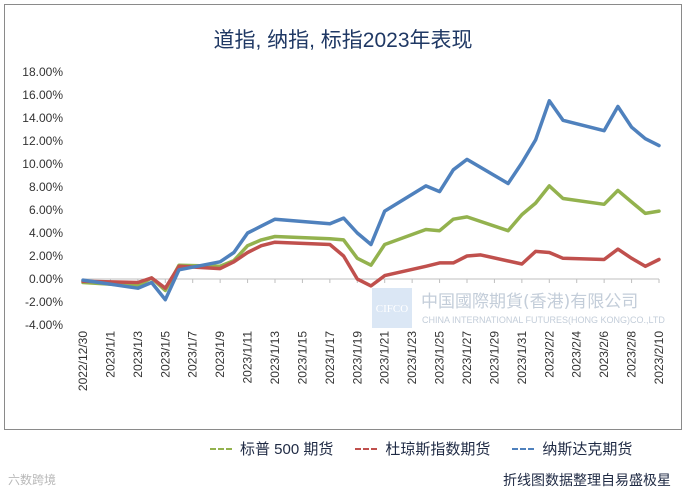  Describe the element at coordinates (587, 449) in the screenshot. I see `legend-label-nasdaq: 纳斯达克期货` at that location.